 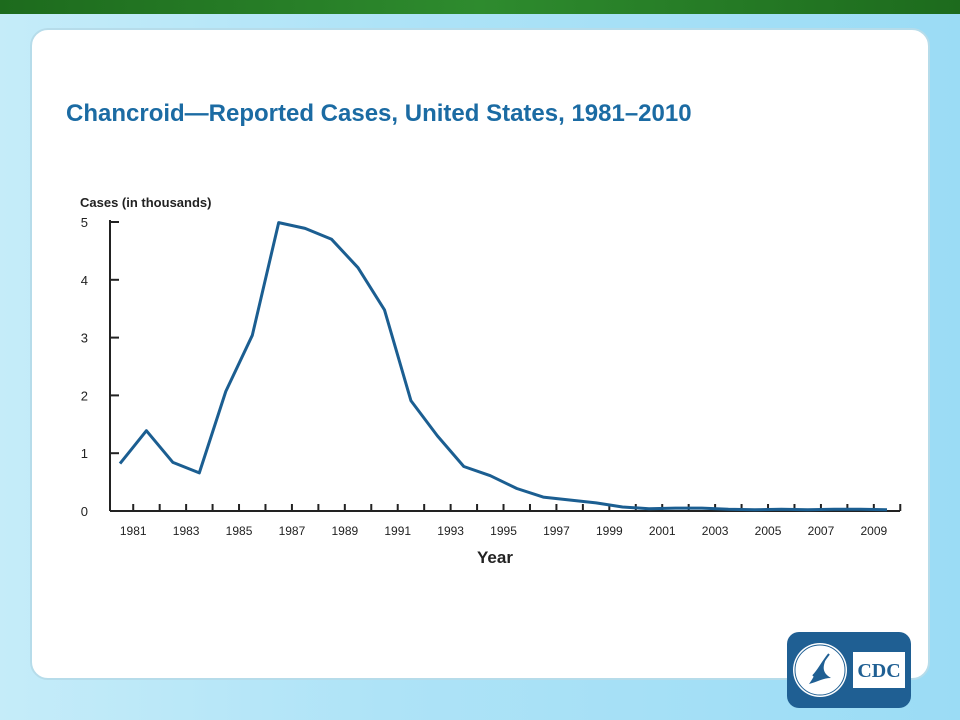 What do you see at coordinates (715, 531) in the screenshot?
I see `x-tick-label: 2003` at bounding box center [715, 531].